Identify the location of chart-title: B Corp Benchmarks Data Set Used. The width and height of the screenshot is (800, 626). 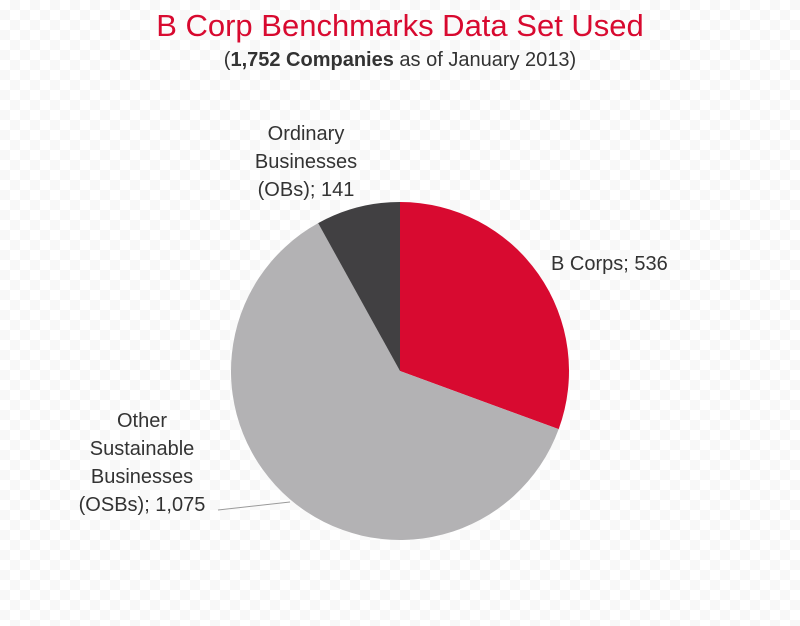
(400, 25).